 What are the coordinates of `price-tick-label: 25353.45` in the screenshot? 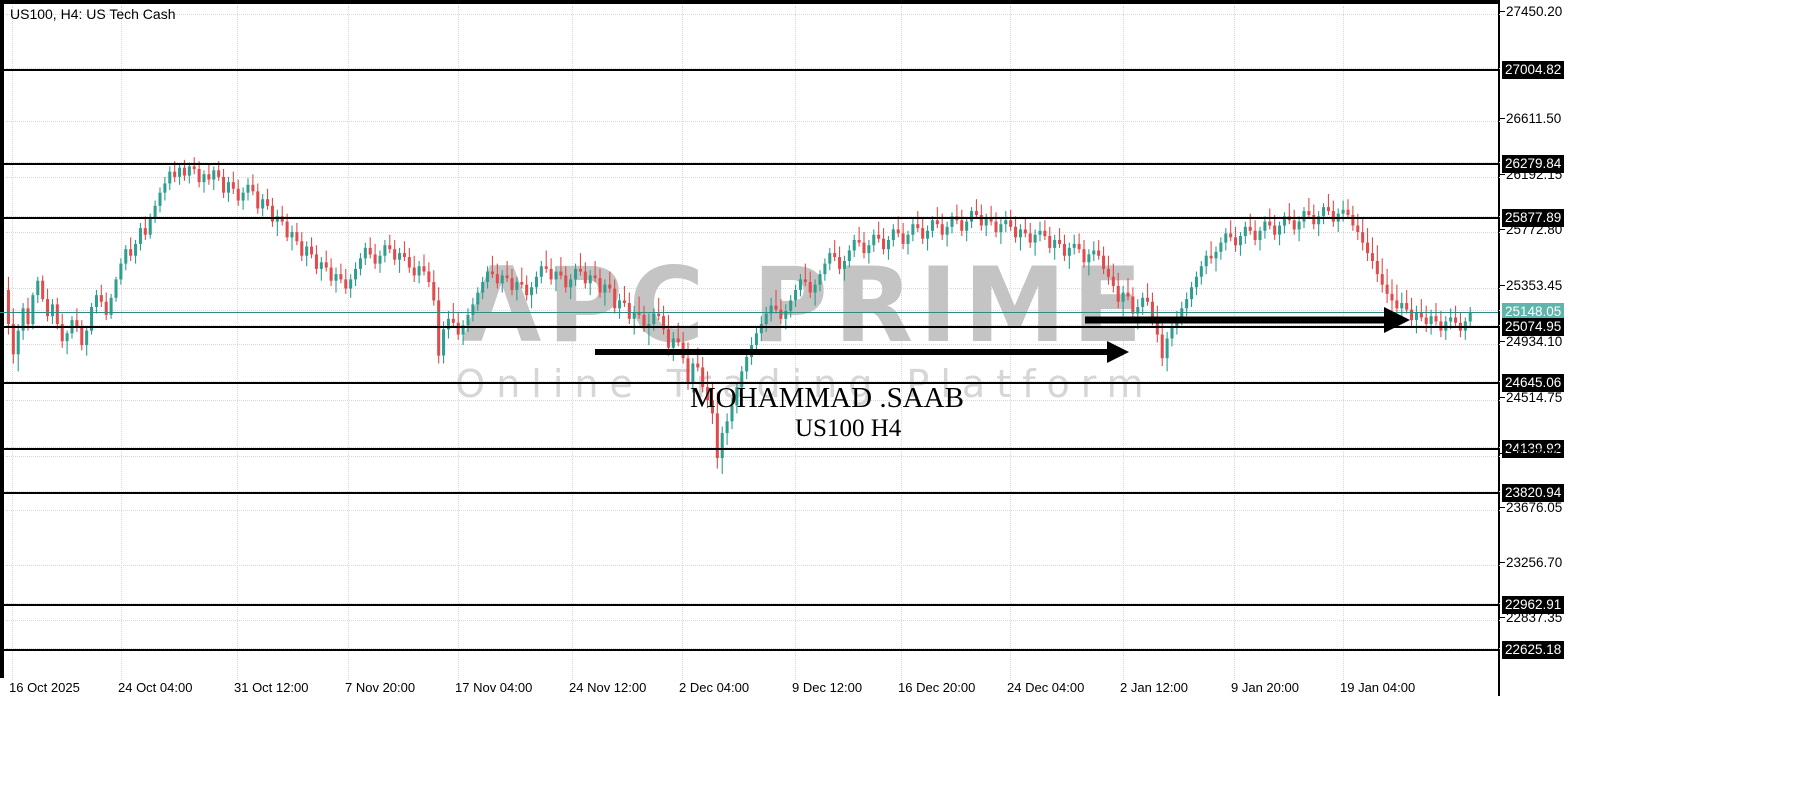 It's located at (1534, 285).